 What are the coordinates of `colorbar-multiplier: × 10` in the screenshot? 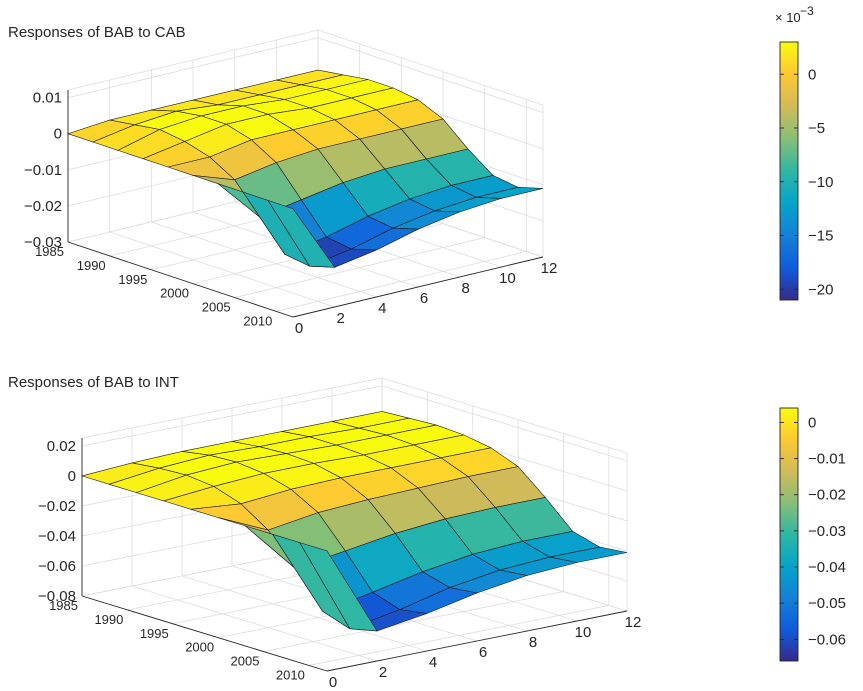 It's located at (788, 17).